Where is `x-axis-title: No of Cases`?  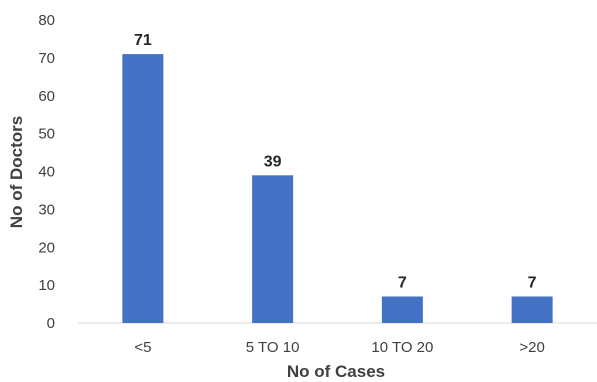
x-axis-title: No of Cases is located at coordinates (336, 371).